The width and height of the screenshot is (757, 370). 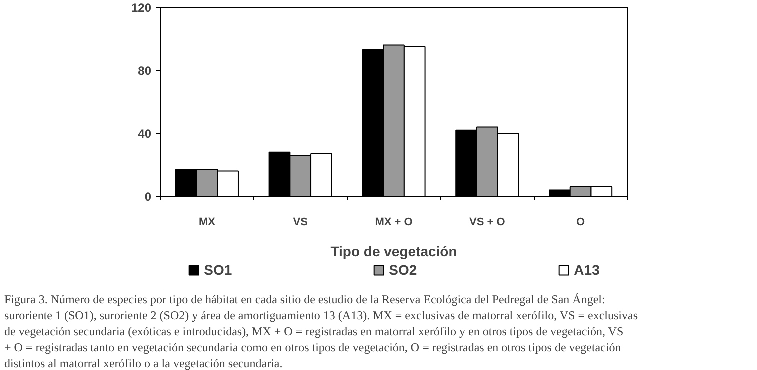 I want to click on x-tick-label: O, so click(x=581, y=222).